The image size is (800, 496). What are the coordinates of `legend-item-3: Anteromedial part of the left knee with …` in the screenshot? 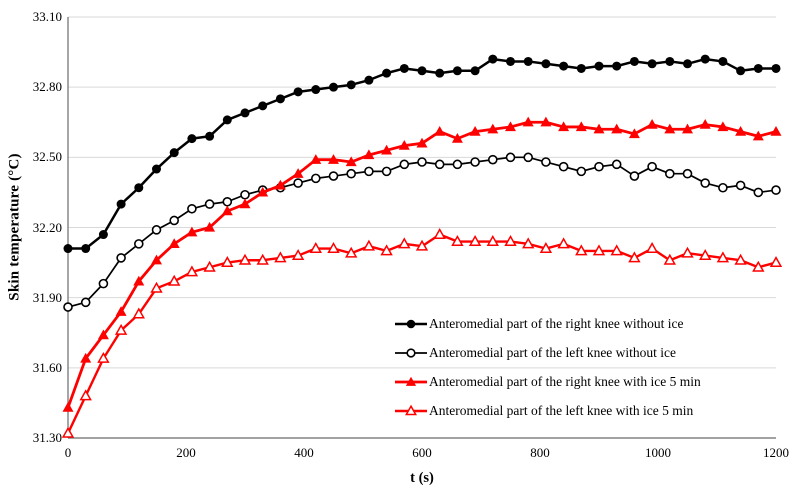 It's located at (547, 410).